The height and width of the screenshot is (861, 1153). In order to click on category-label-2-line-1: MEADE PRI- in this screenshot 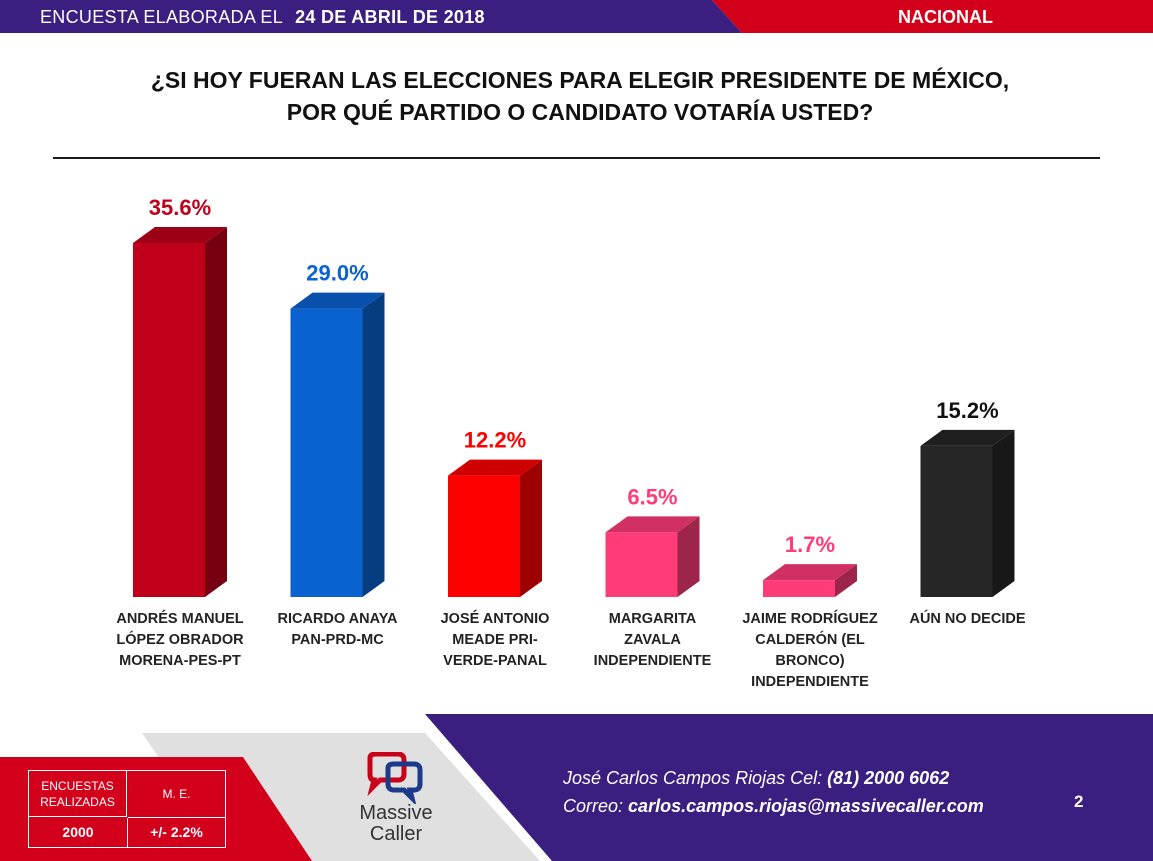, I will do `click(495, 640)`.